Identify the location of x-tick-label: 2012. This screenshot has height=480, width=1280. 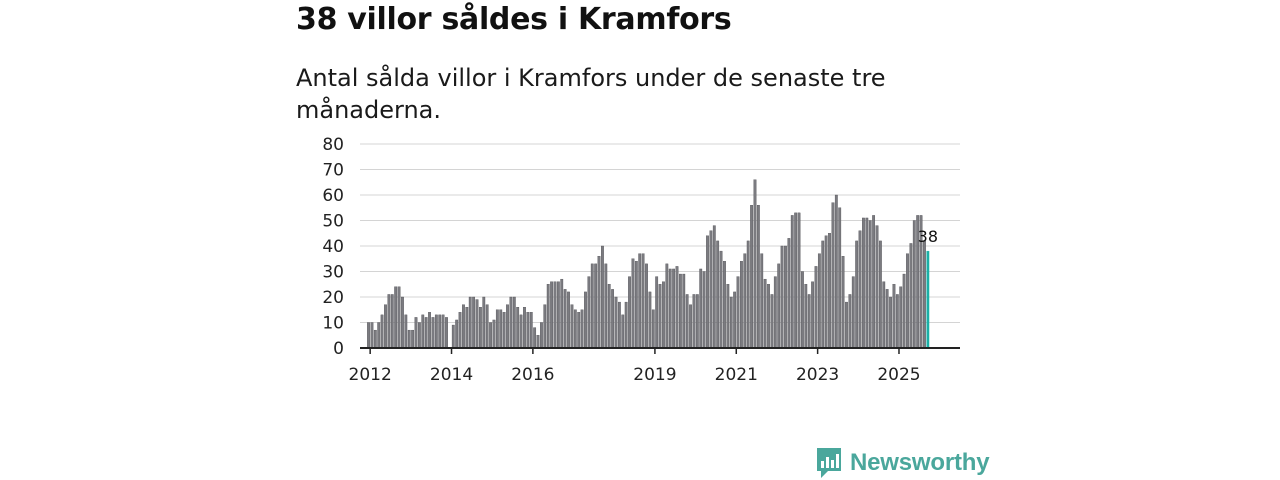
(370, 375).